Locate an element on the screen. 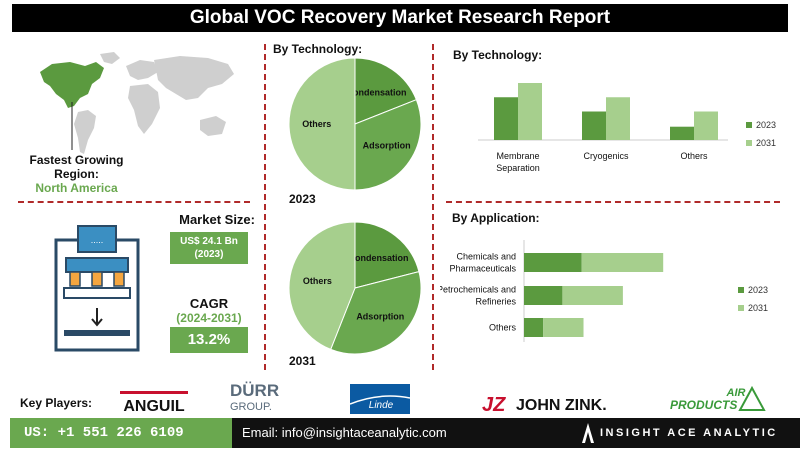 The image size is (800, 450). pie-section-title: By Technology: is located at coordinates (318, 49).